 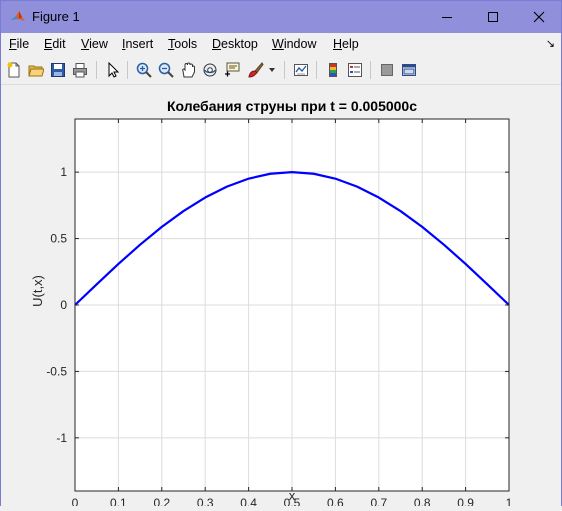 What do you see at coordinates (58, 239) in the screenshot?
I see `y-tick-label: 0.5` at bounding box center [58, 239].